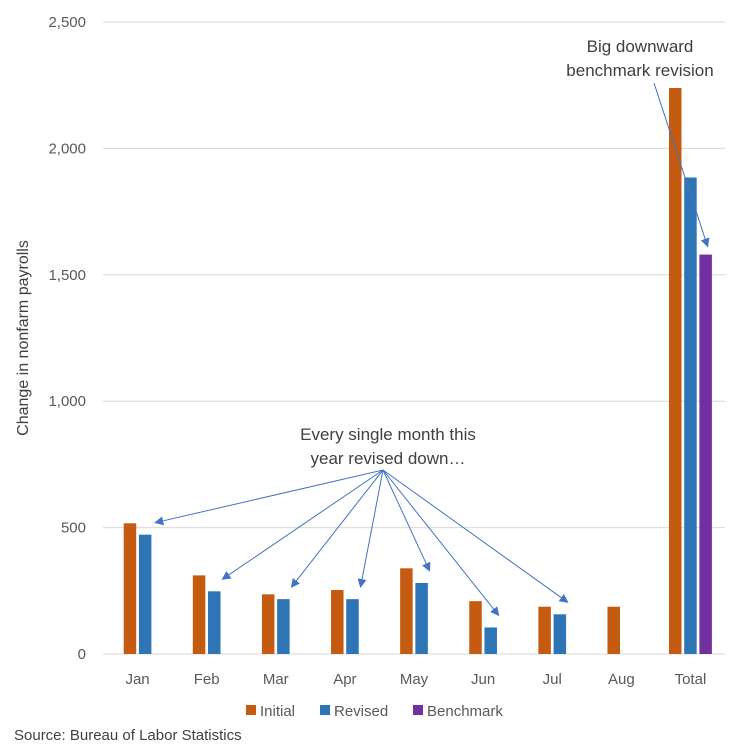 The width and height of the screenshot is (750, 750). I want to click on x-tick-label-apr: Apr, so click(344, 679).